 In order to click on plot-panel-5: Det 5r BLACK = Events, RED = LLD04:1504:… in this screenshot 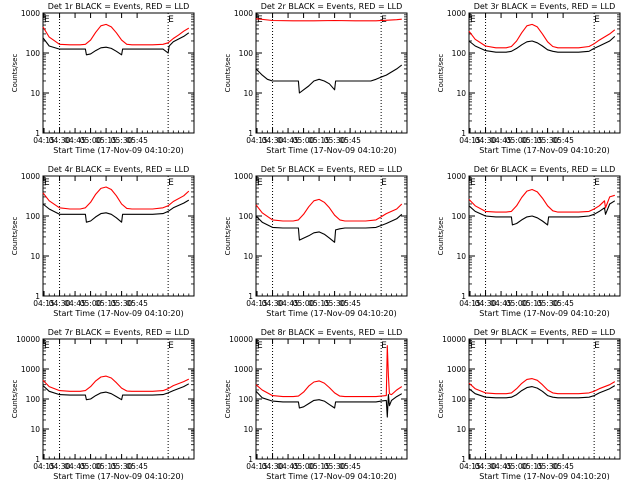, I will do `click(316, 241)`.